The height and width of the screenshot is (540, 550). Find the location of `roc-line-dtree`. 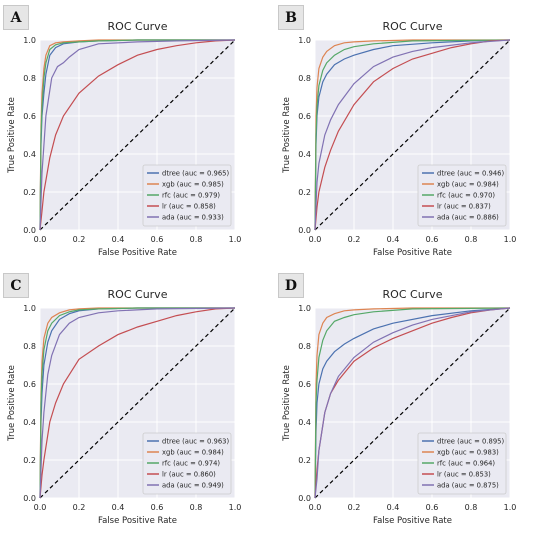

roc-line-dtree is located at coordinates (412, 403).